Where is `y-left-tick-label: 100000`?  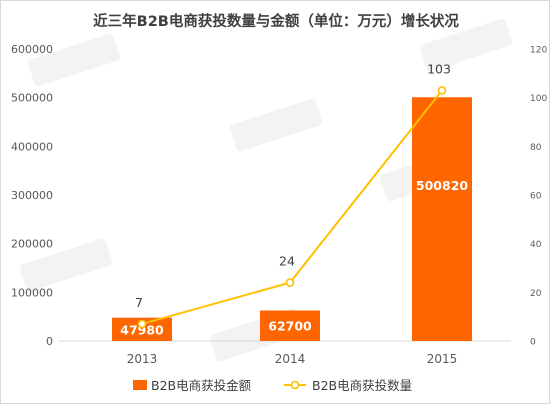 y-left-tick-label: 100000 is located at coordinates (32, 292).